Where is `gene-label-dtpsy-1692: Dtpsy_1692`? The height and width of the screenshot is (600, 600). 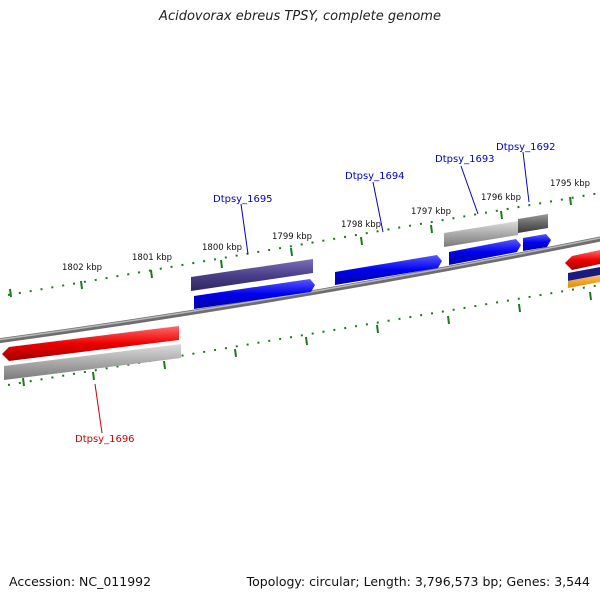 gene-label-dtpsy-1692: Dtpsy_1692 is located at coordinates (526, 147).